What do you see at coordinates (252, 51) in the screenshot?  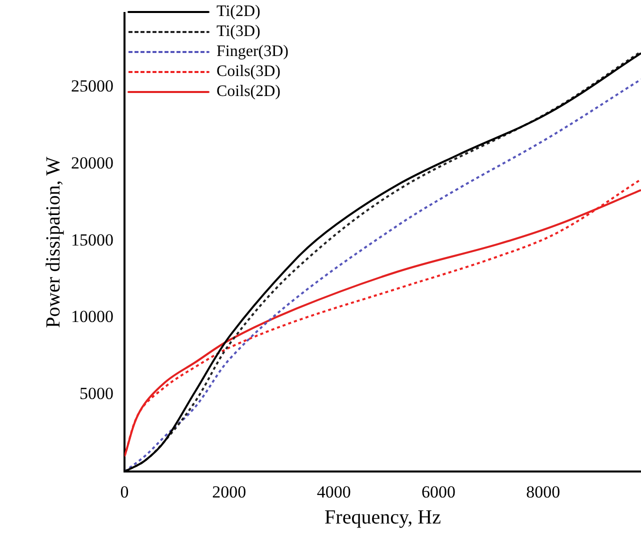 I see `legend-label: Finger(3D)` at bounding box center [252, 51].